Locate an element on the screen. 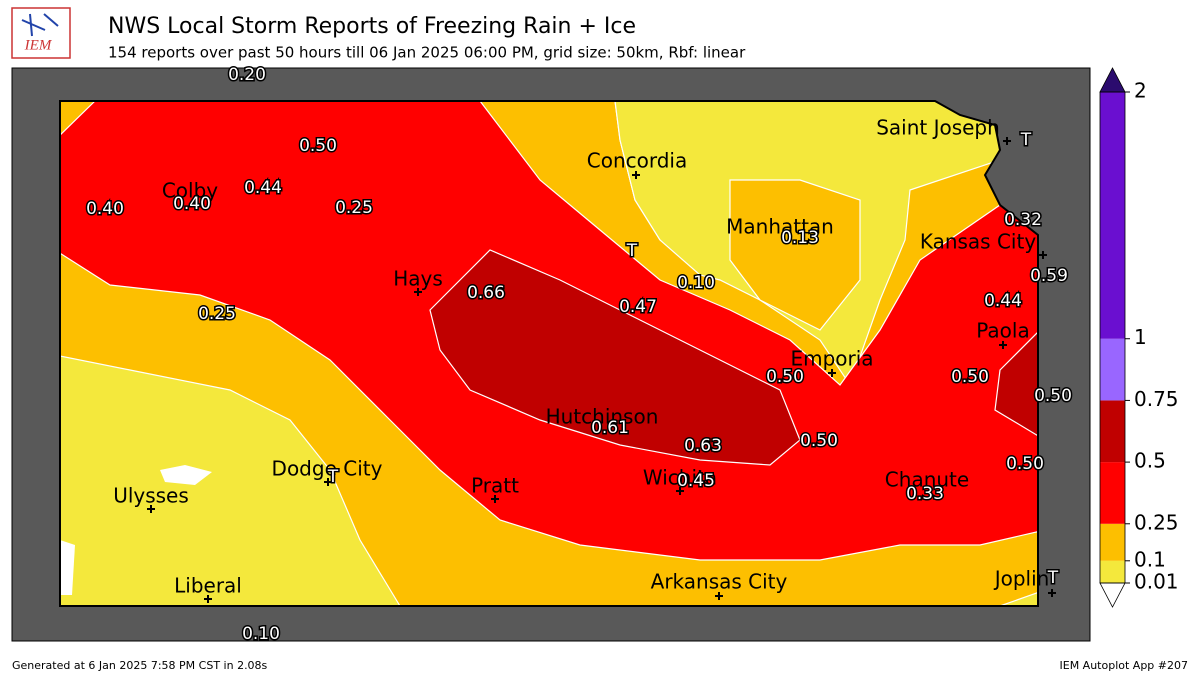  report-label: 0.32 is located at coordinates (1023, 220).